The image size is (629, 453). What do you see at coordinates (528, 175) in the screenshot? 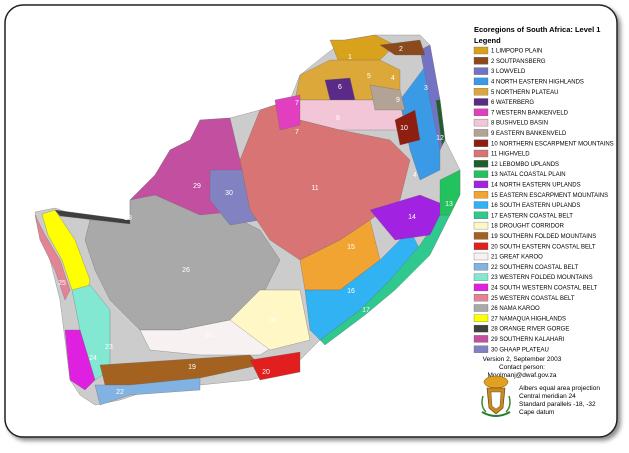
I see `legend-label: 13 NATAL COASTAL PLAIN` at bounding box center [528, 175].